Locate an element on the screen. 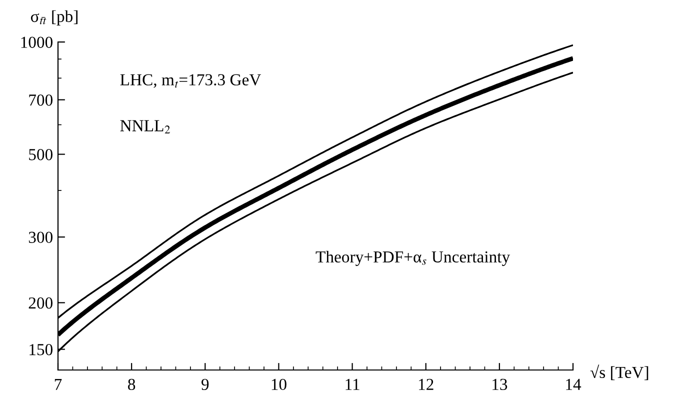  y-tick-label: 300 is located at coordinates (40, 237).